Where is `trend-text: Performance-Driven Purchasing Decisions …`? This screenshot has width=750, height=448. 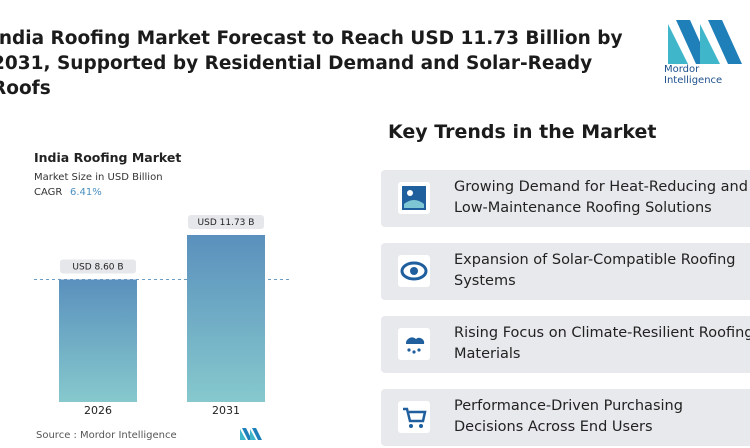
trend-text: Performance-Driven Purchasing Decisions … is located at coordinates (568, 416).